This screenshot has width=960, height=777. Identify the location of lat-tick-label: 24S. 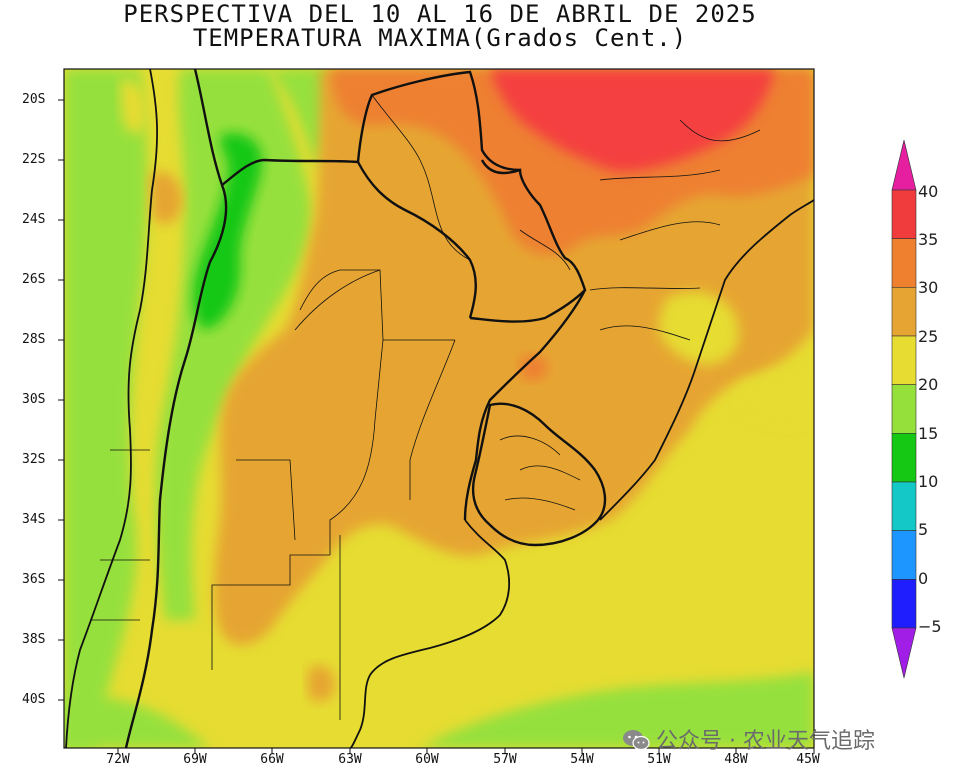
(34, 219).